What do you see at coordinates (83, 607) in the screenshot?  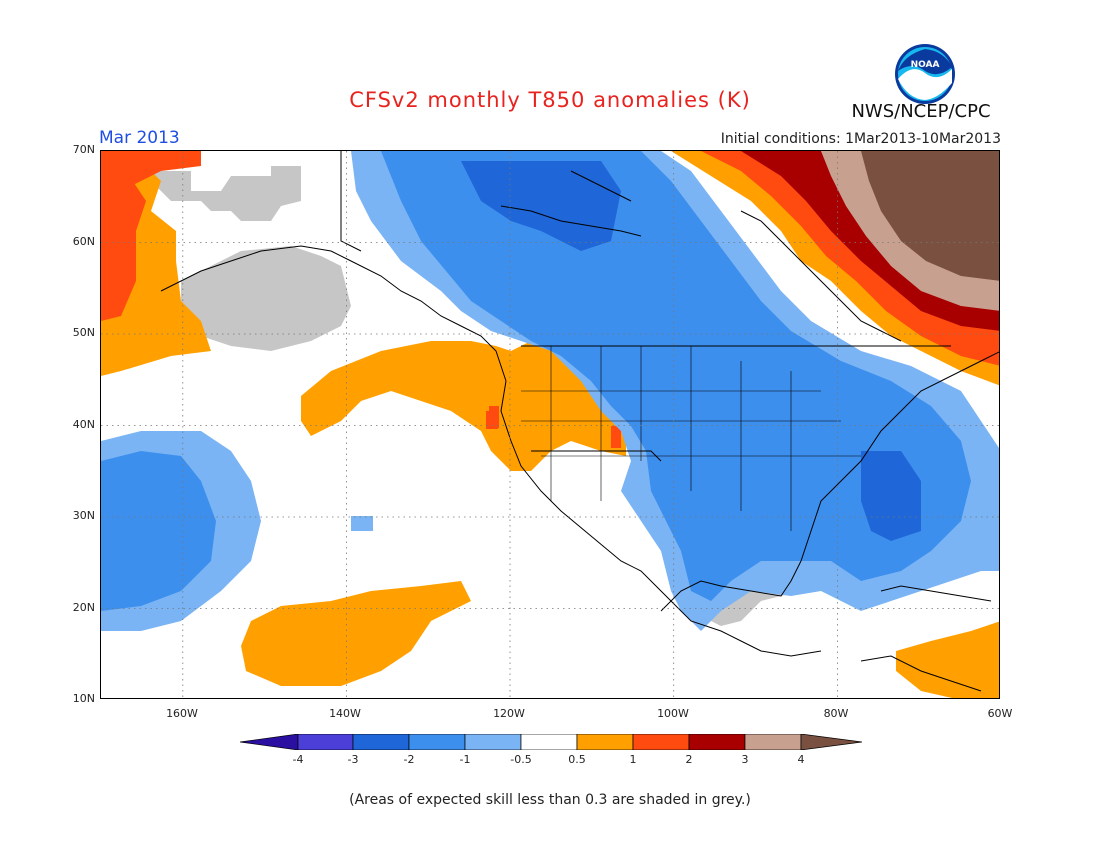 I see `lat-label-20n: 20N` at bounding box center [83, 607].